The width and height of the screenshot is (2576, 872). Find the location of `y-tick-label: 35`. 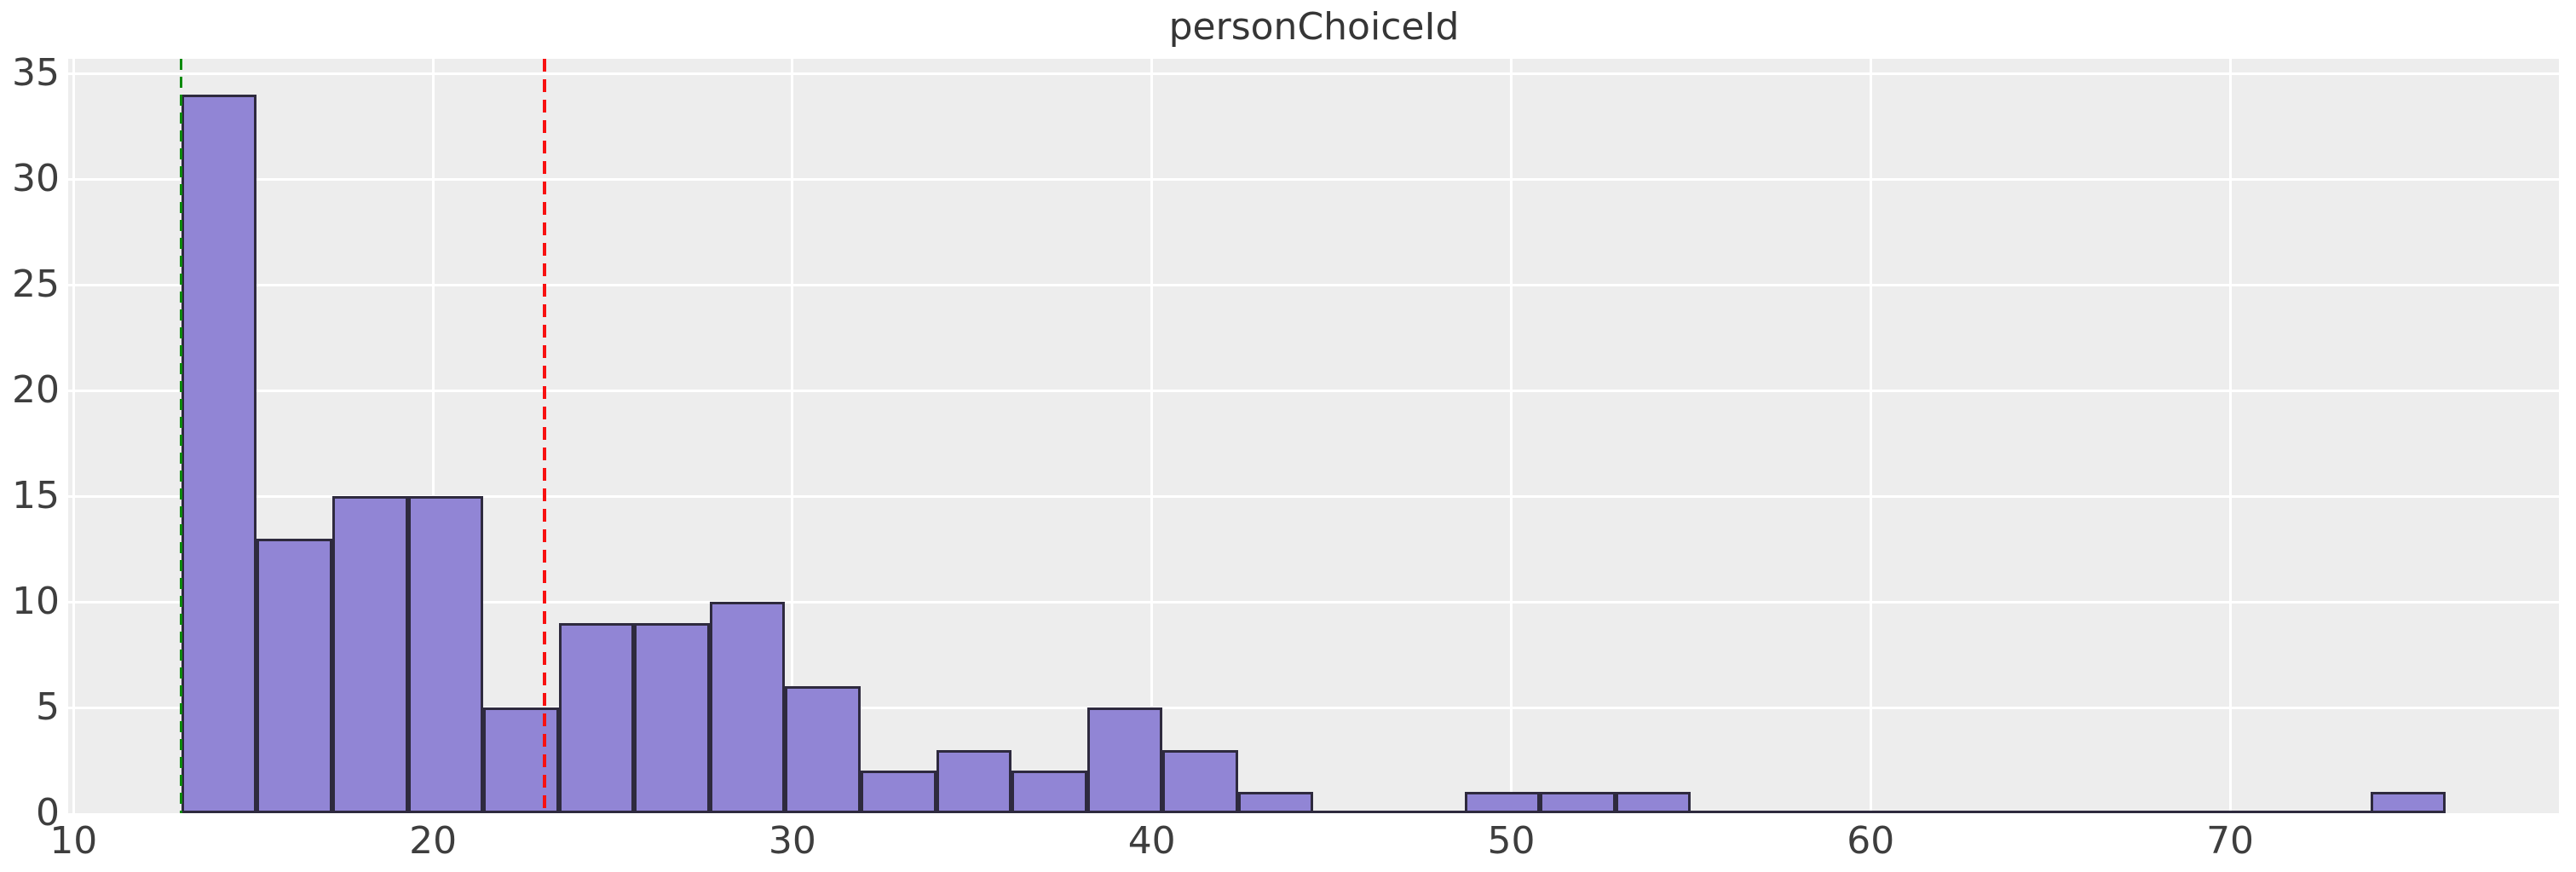

y-tick-label: 35 is located at coordinates (36, 73).